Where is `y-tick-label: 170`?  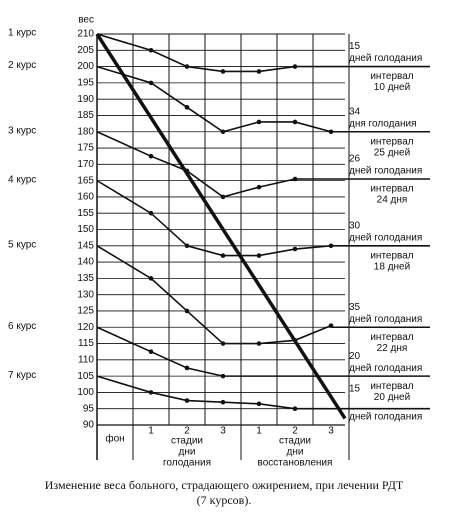 y-tick-label: 170 is located at coordinates (85, 164).